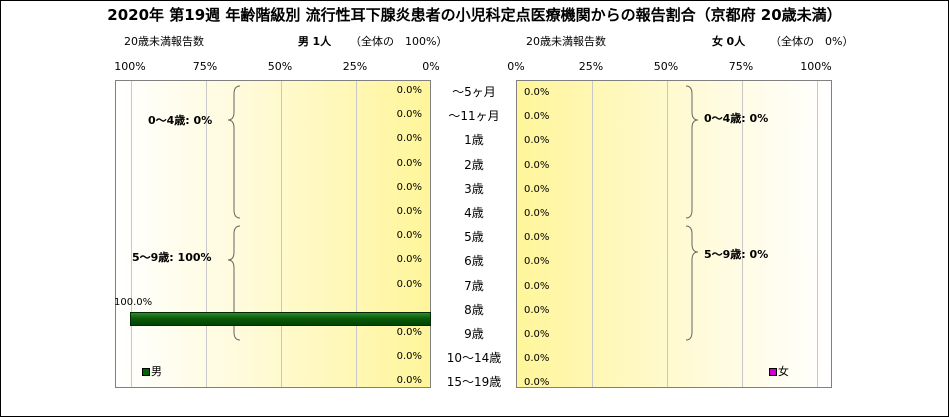  What do you see at coordinates (474, 213) in the screenshot?
I see `age-category-label: 4歳` at bounding box center [474, 213].